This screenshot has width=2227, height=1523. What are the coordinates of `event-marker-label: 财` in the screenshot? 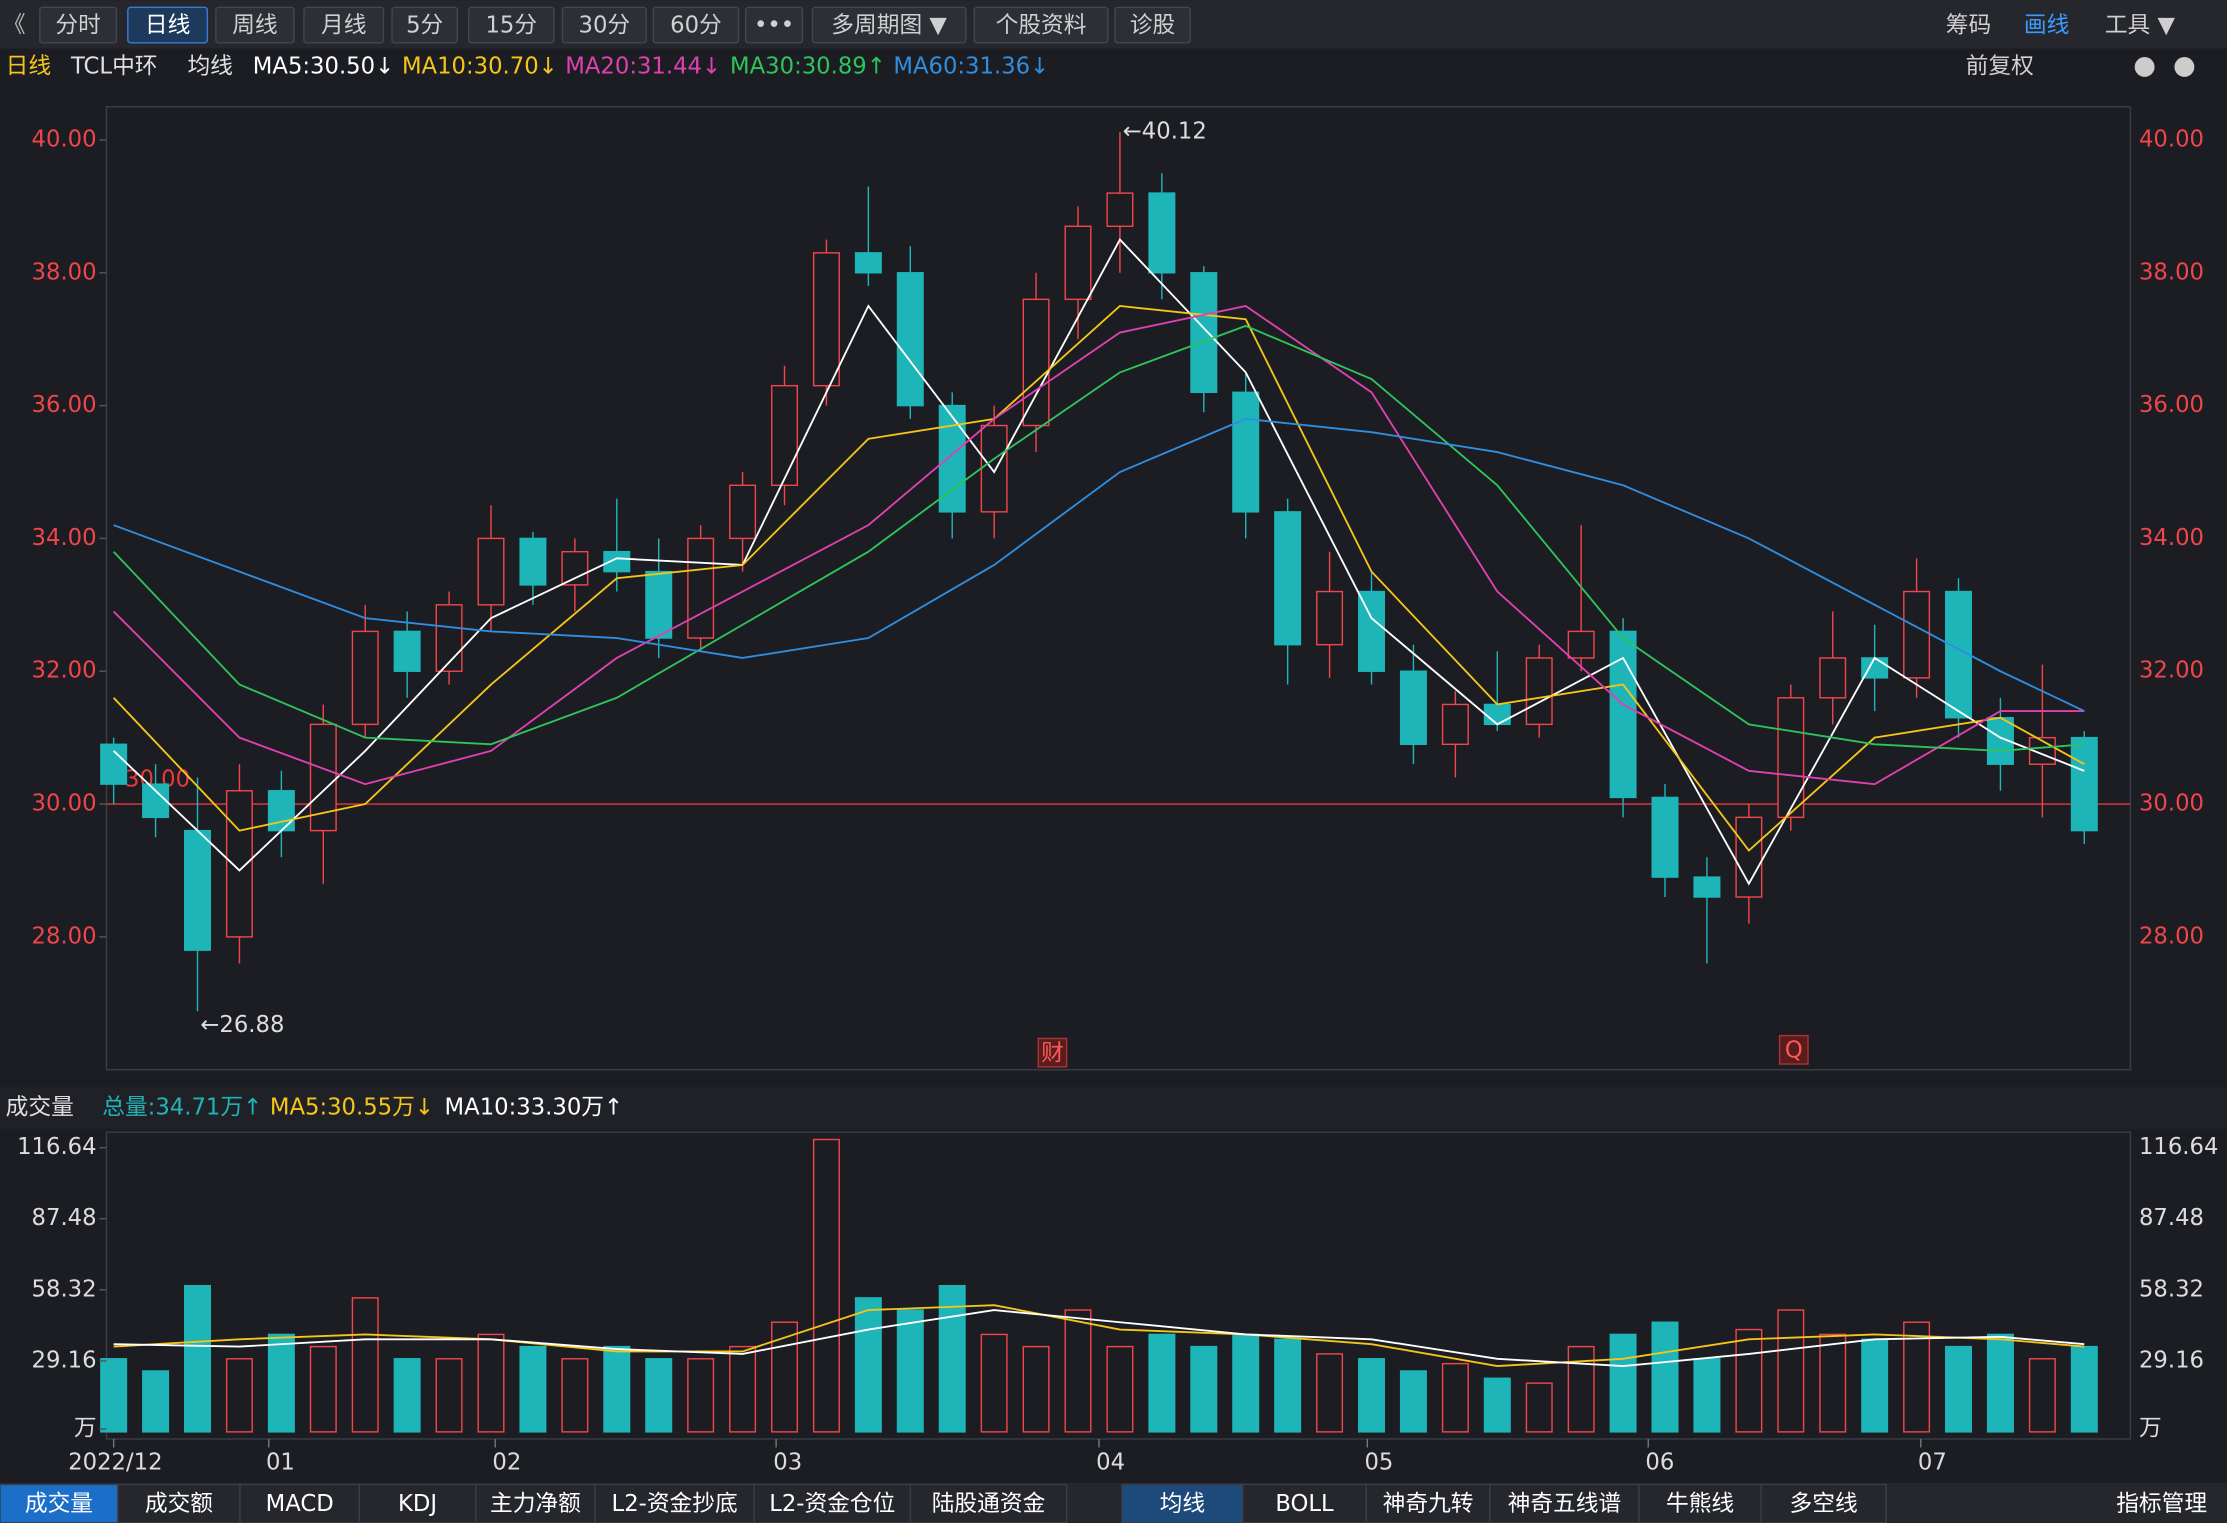 It's located at (1052, 1054).